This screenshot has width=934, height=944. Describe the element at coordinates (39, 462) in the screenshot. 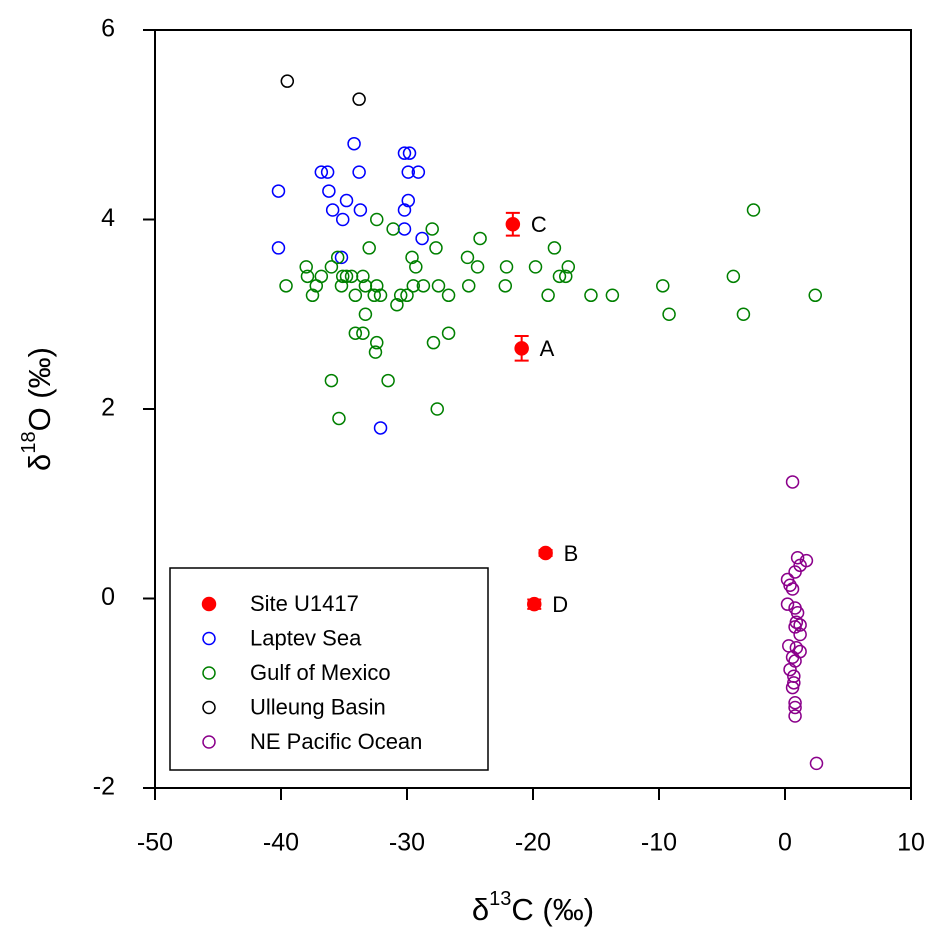

I see `y-label-base: δ` at that location.